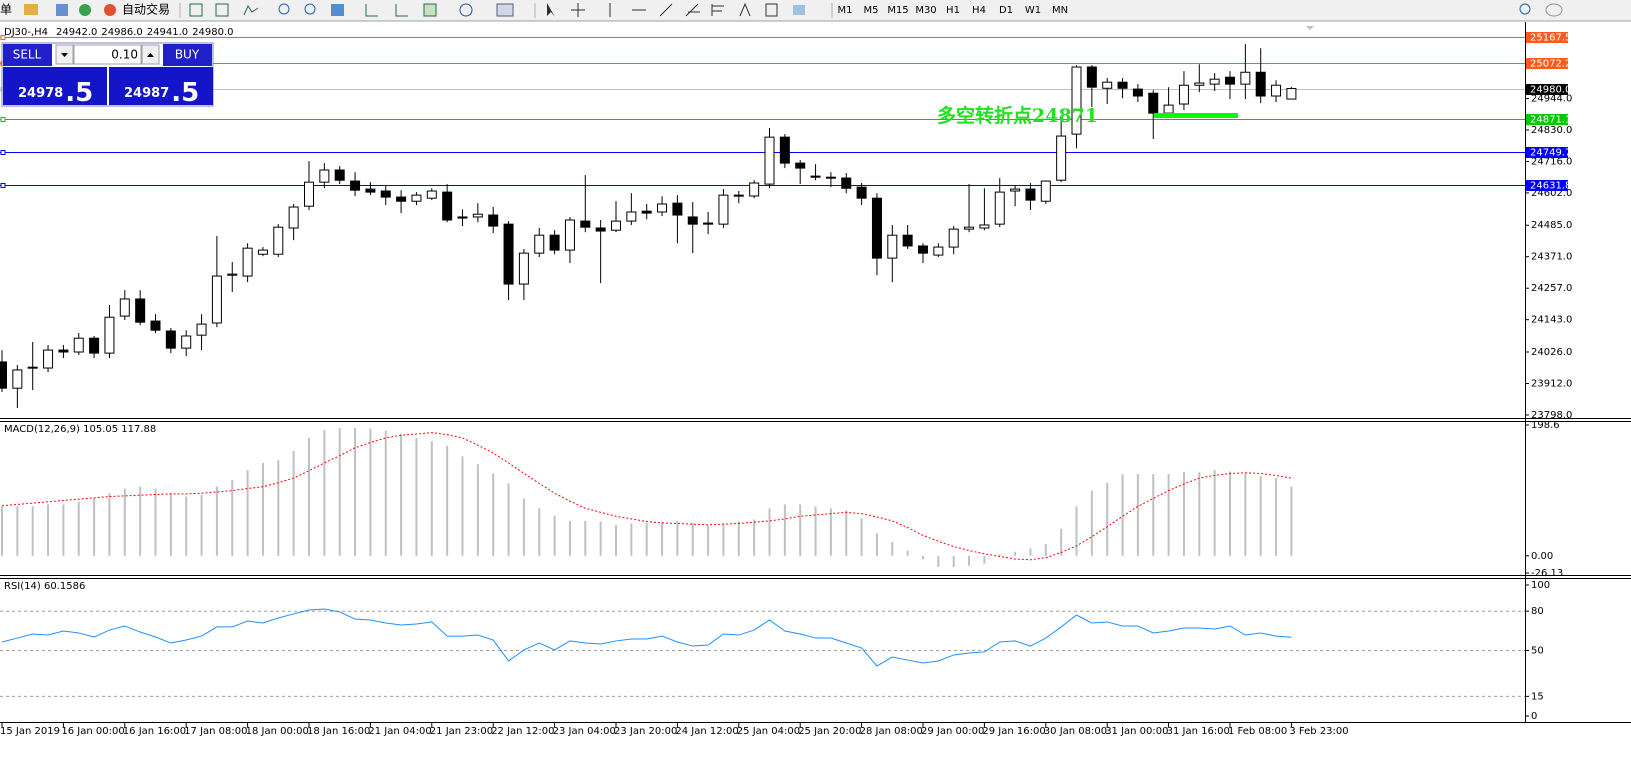 The image size is (1631, 769). Describe the element at coordinates (79, 93) in the screenshot. I see `sell-price-fraction: .5` at that location.